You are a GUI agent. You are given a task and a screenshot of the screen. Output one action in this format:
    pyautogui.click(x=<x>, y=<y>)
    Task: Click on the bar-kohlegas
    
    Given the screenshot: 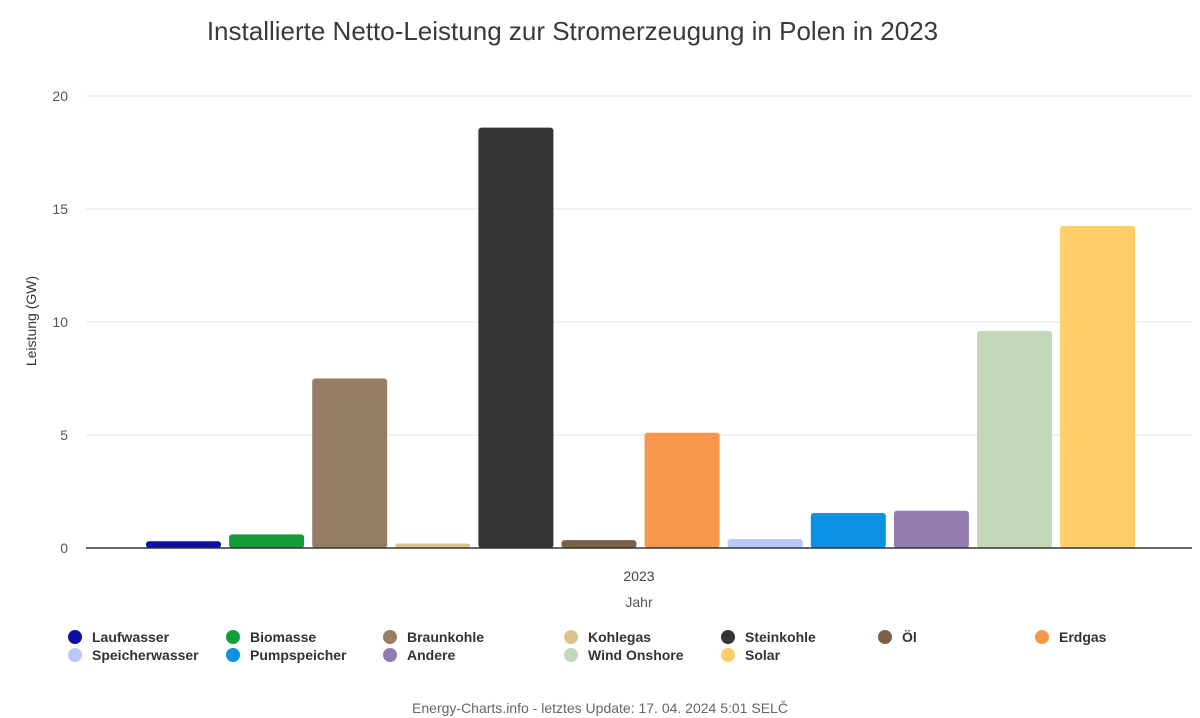 What is the action you would take?
    pyautogui.click(x=433, y=546)
    